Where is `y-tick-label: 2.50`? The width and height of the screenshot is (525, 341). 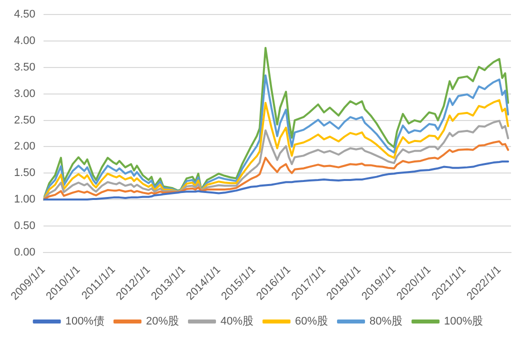
y-tick-label: 2.50 is located at coordinates (25, 120).